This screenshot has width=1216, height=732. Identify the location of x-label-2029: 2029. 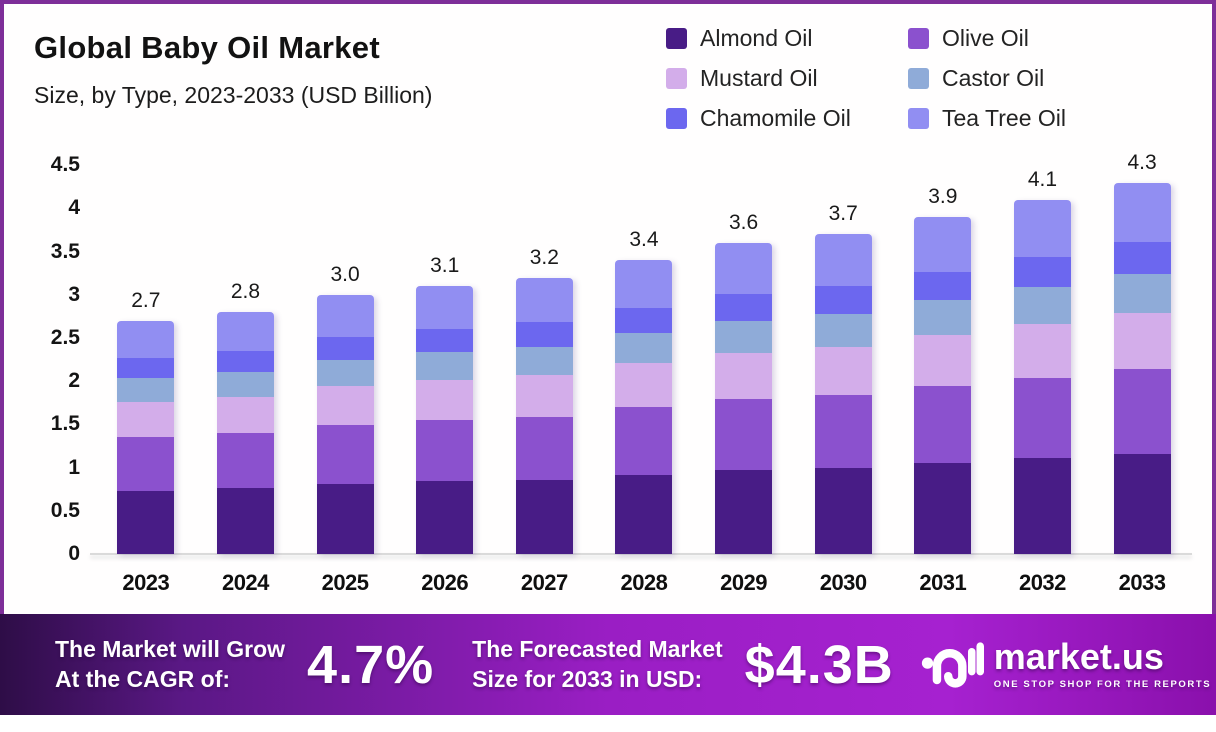
(744, 582).